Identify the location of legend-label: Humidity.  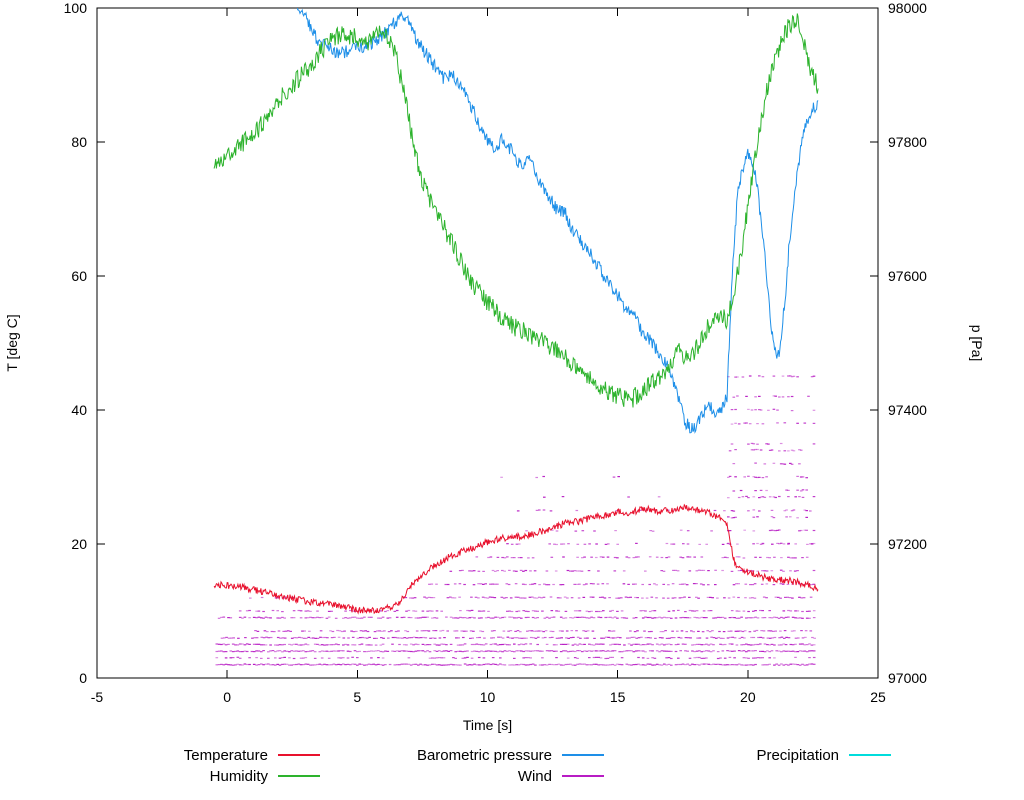
(238, 776).